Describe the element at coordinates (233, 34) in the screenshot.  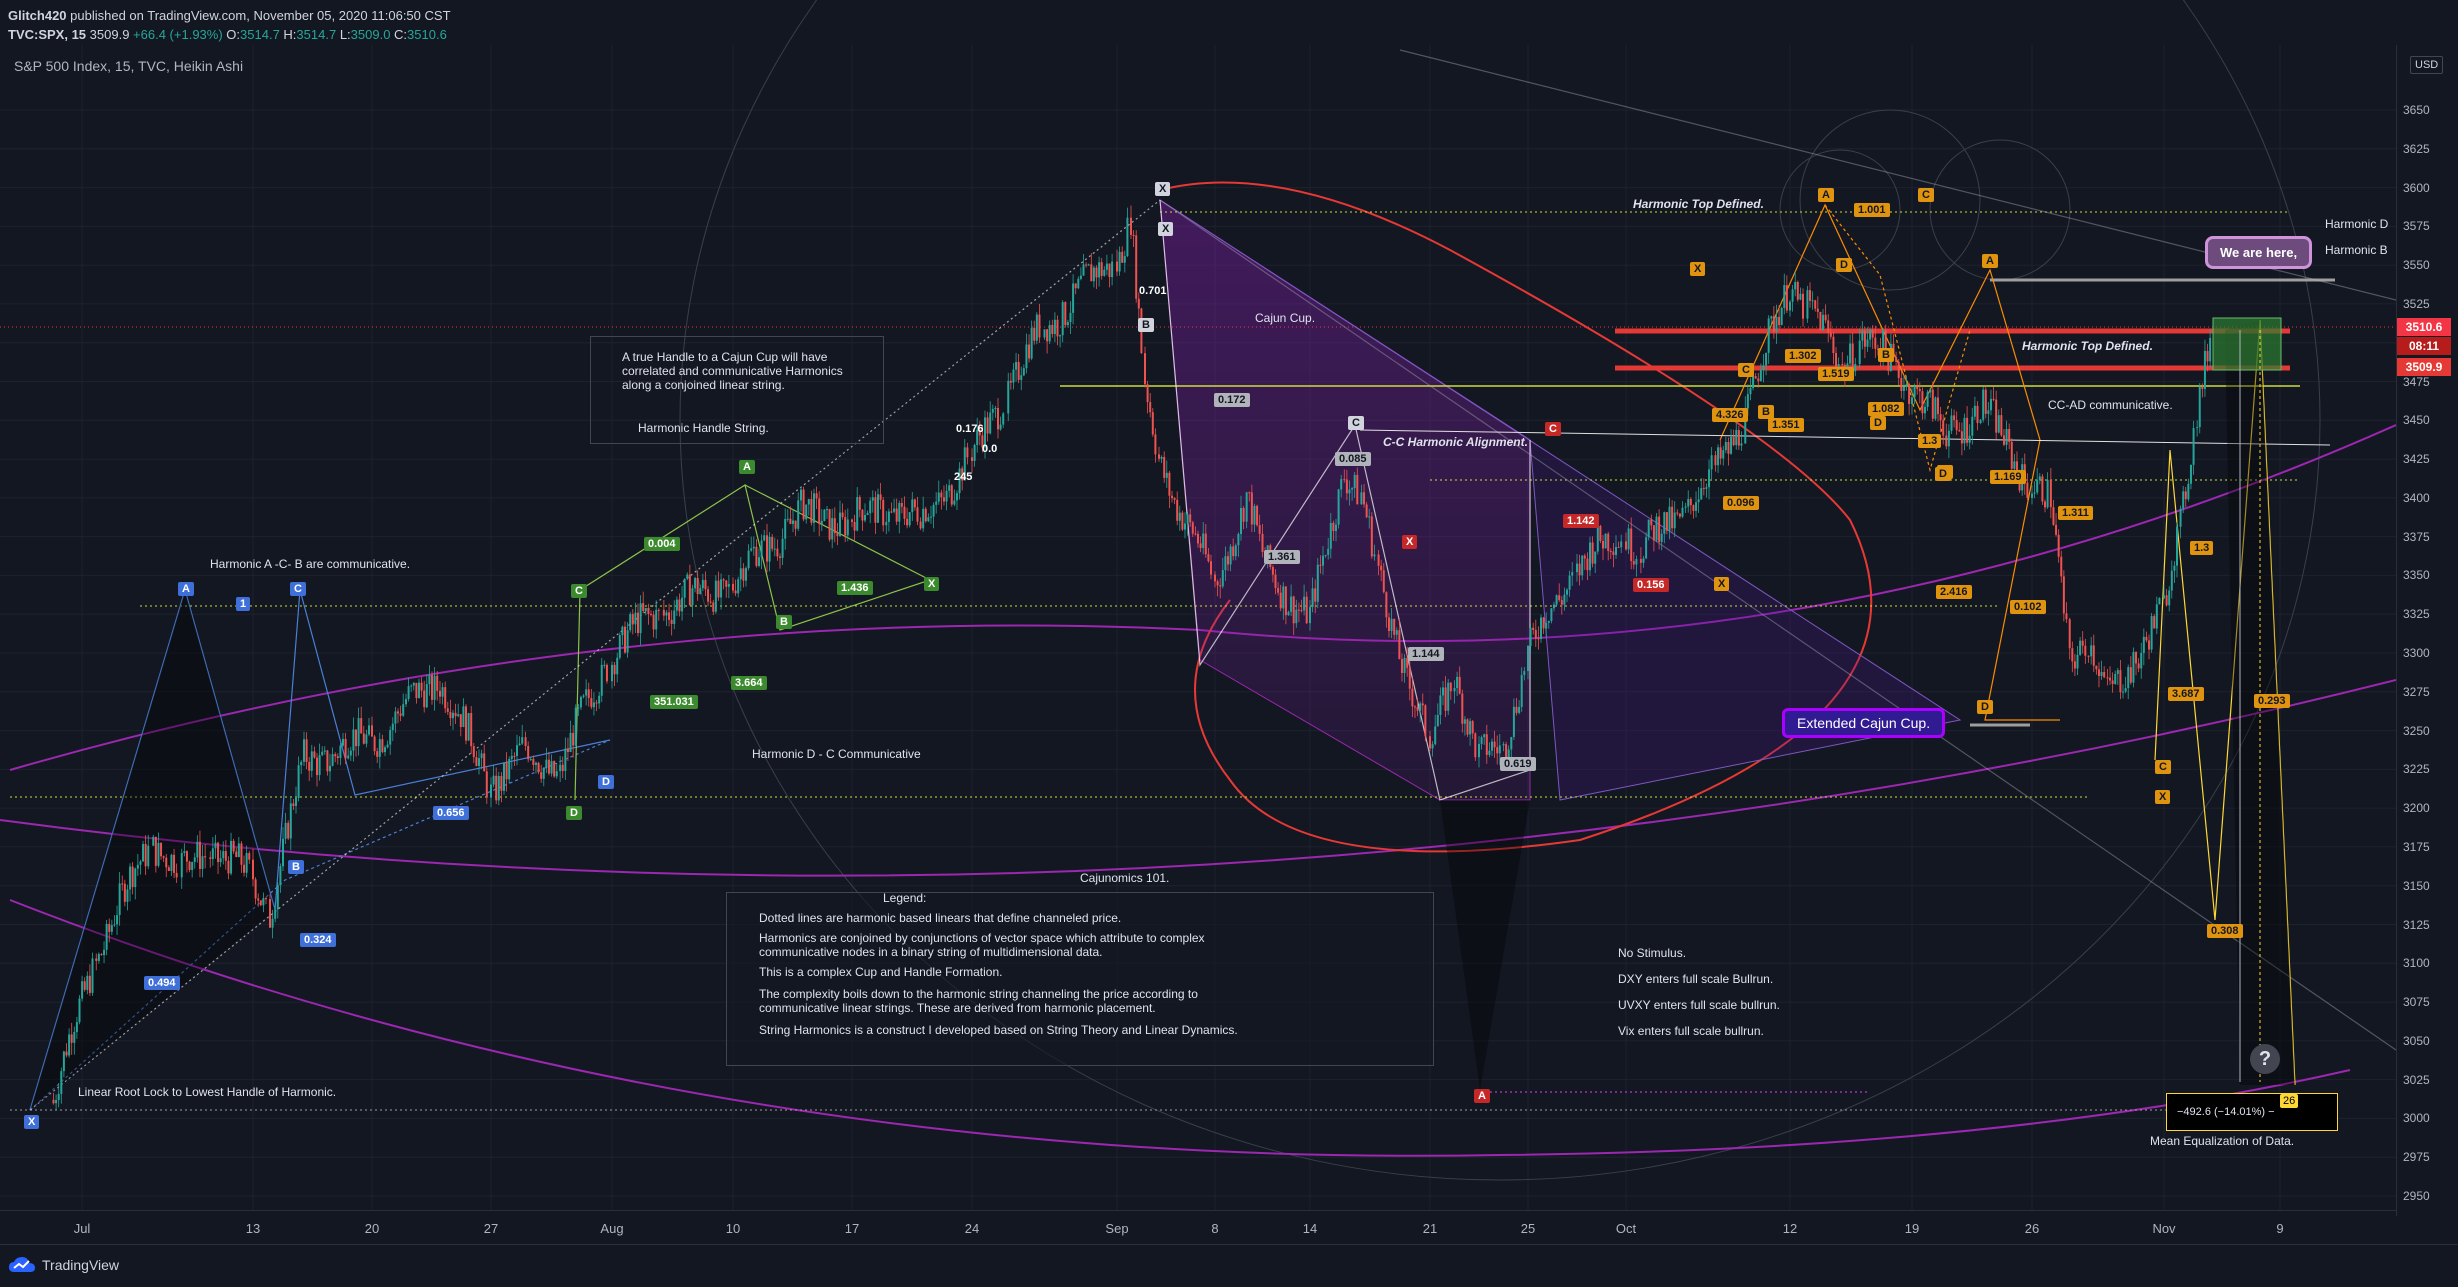
I see `o-label: O:` at that location.